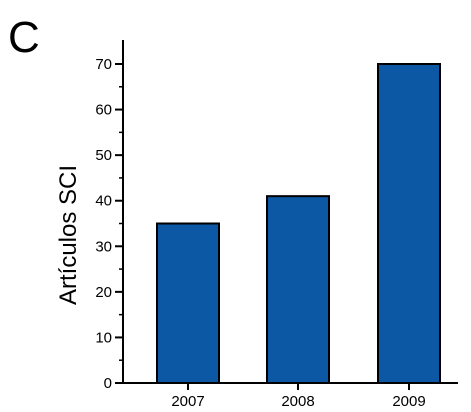 The height and width of the screenshot is (412, 471). What do you see at coordinates (298, 289) in the screenshot?
I see `bar-2008` at bounding box center [298, 289].